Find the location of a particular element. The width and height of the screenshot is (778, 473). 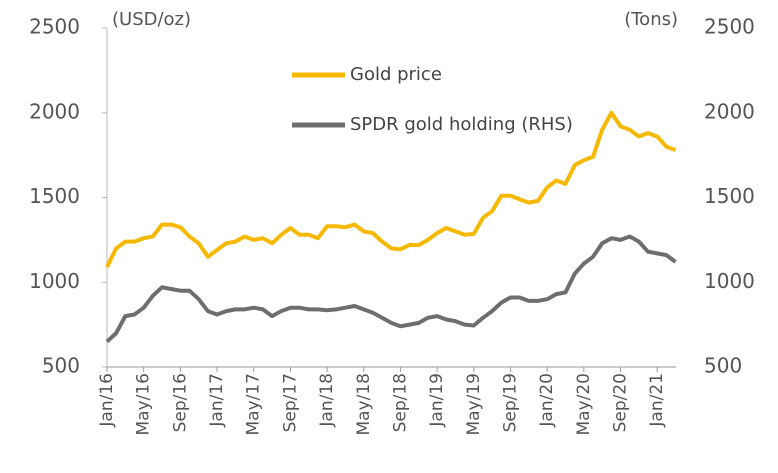

x-tick-label: Sep/17 is located at coordinates (290, 402).